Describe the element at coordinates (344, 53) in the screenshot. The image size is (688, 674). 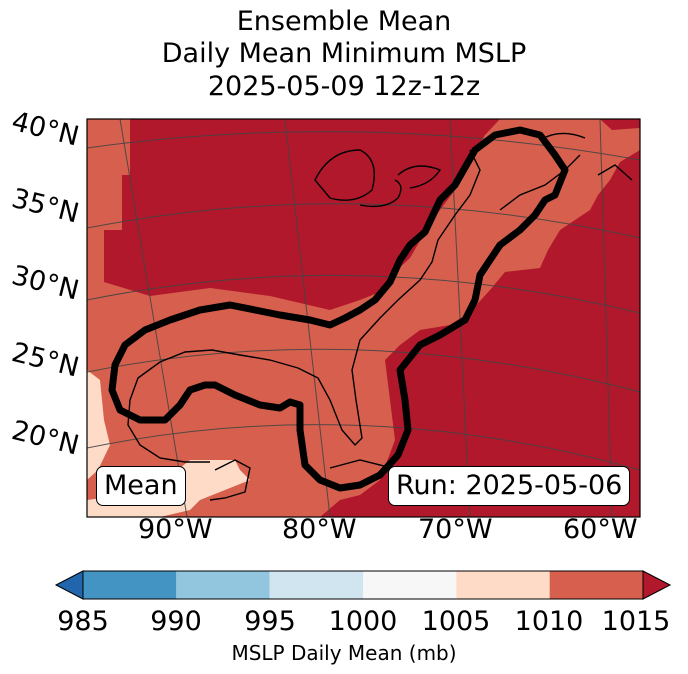
I see `title-line-2: Daily Mean Minimum MSLP` at that location.